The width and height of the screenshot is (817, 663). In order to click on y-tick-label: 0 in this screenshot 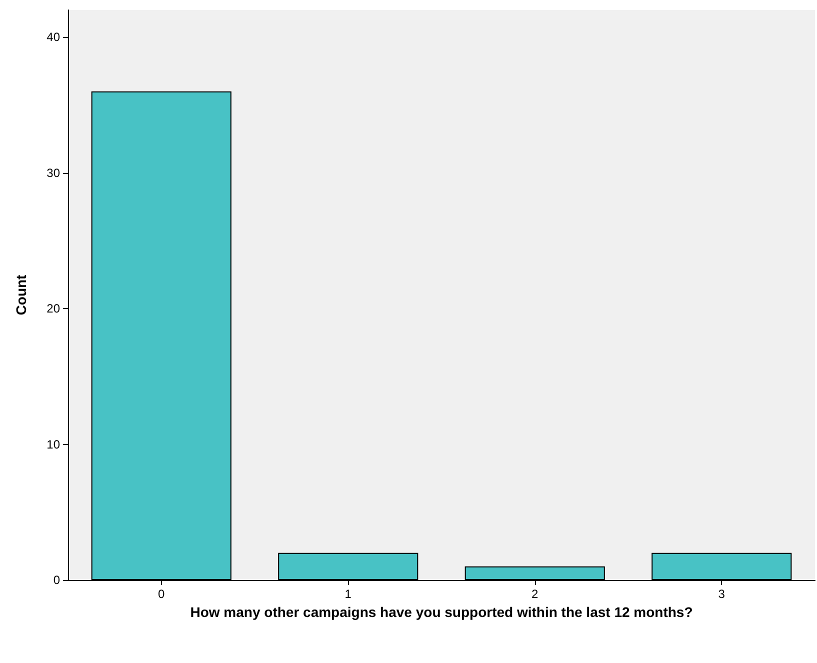, I will do `click(56, 580)`.